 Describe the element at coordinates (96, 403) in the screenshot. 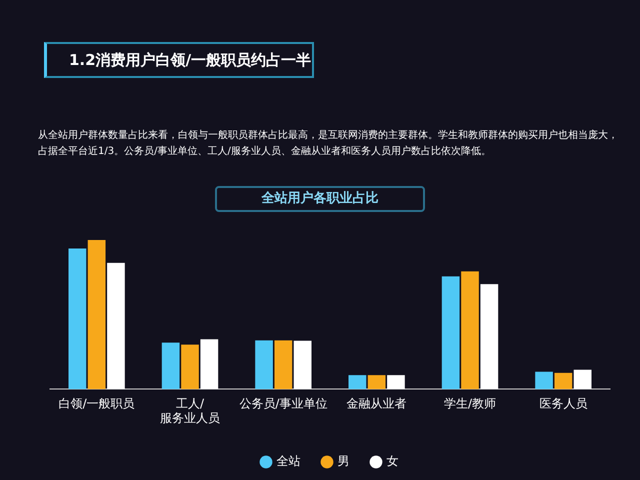

I see `x-tick-label: 白领/一般职员` at that location.